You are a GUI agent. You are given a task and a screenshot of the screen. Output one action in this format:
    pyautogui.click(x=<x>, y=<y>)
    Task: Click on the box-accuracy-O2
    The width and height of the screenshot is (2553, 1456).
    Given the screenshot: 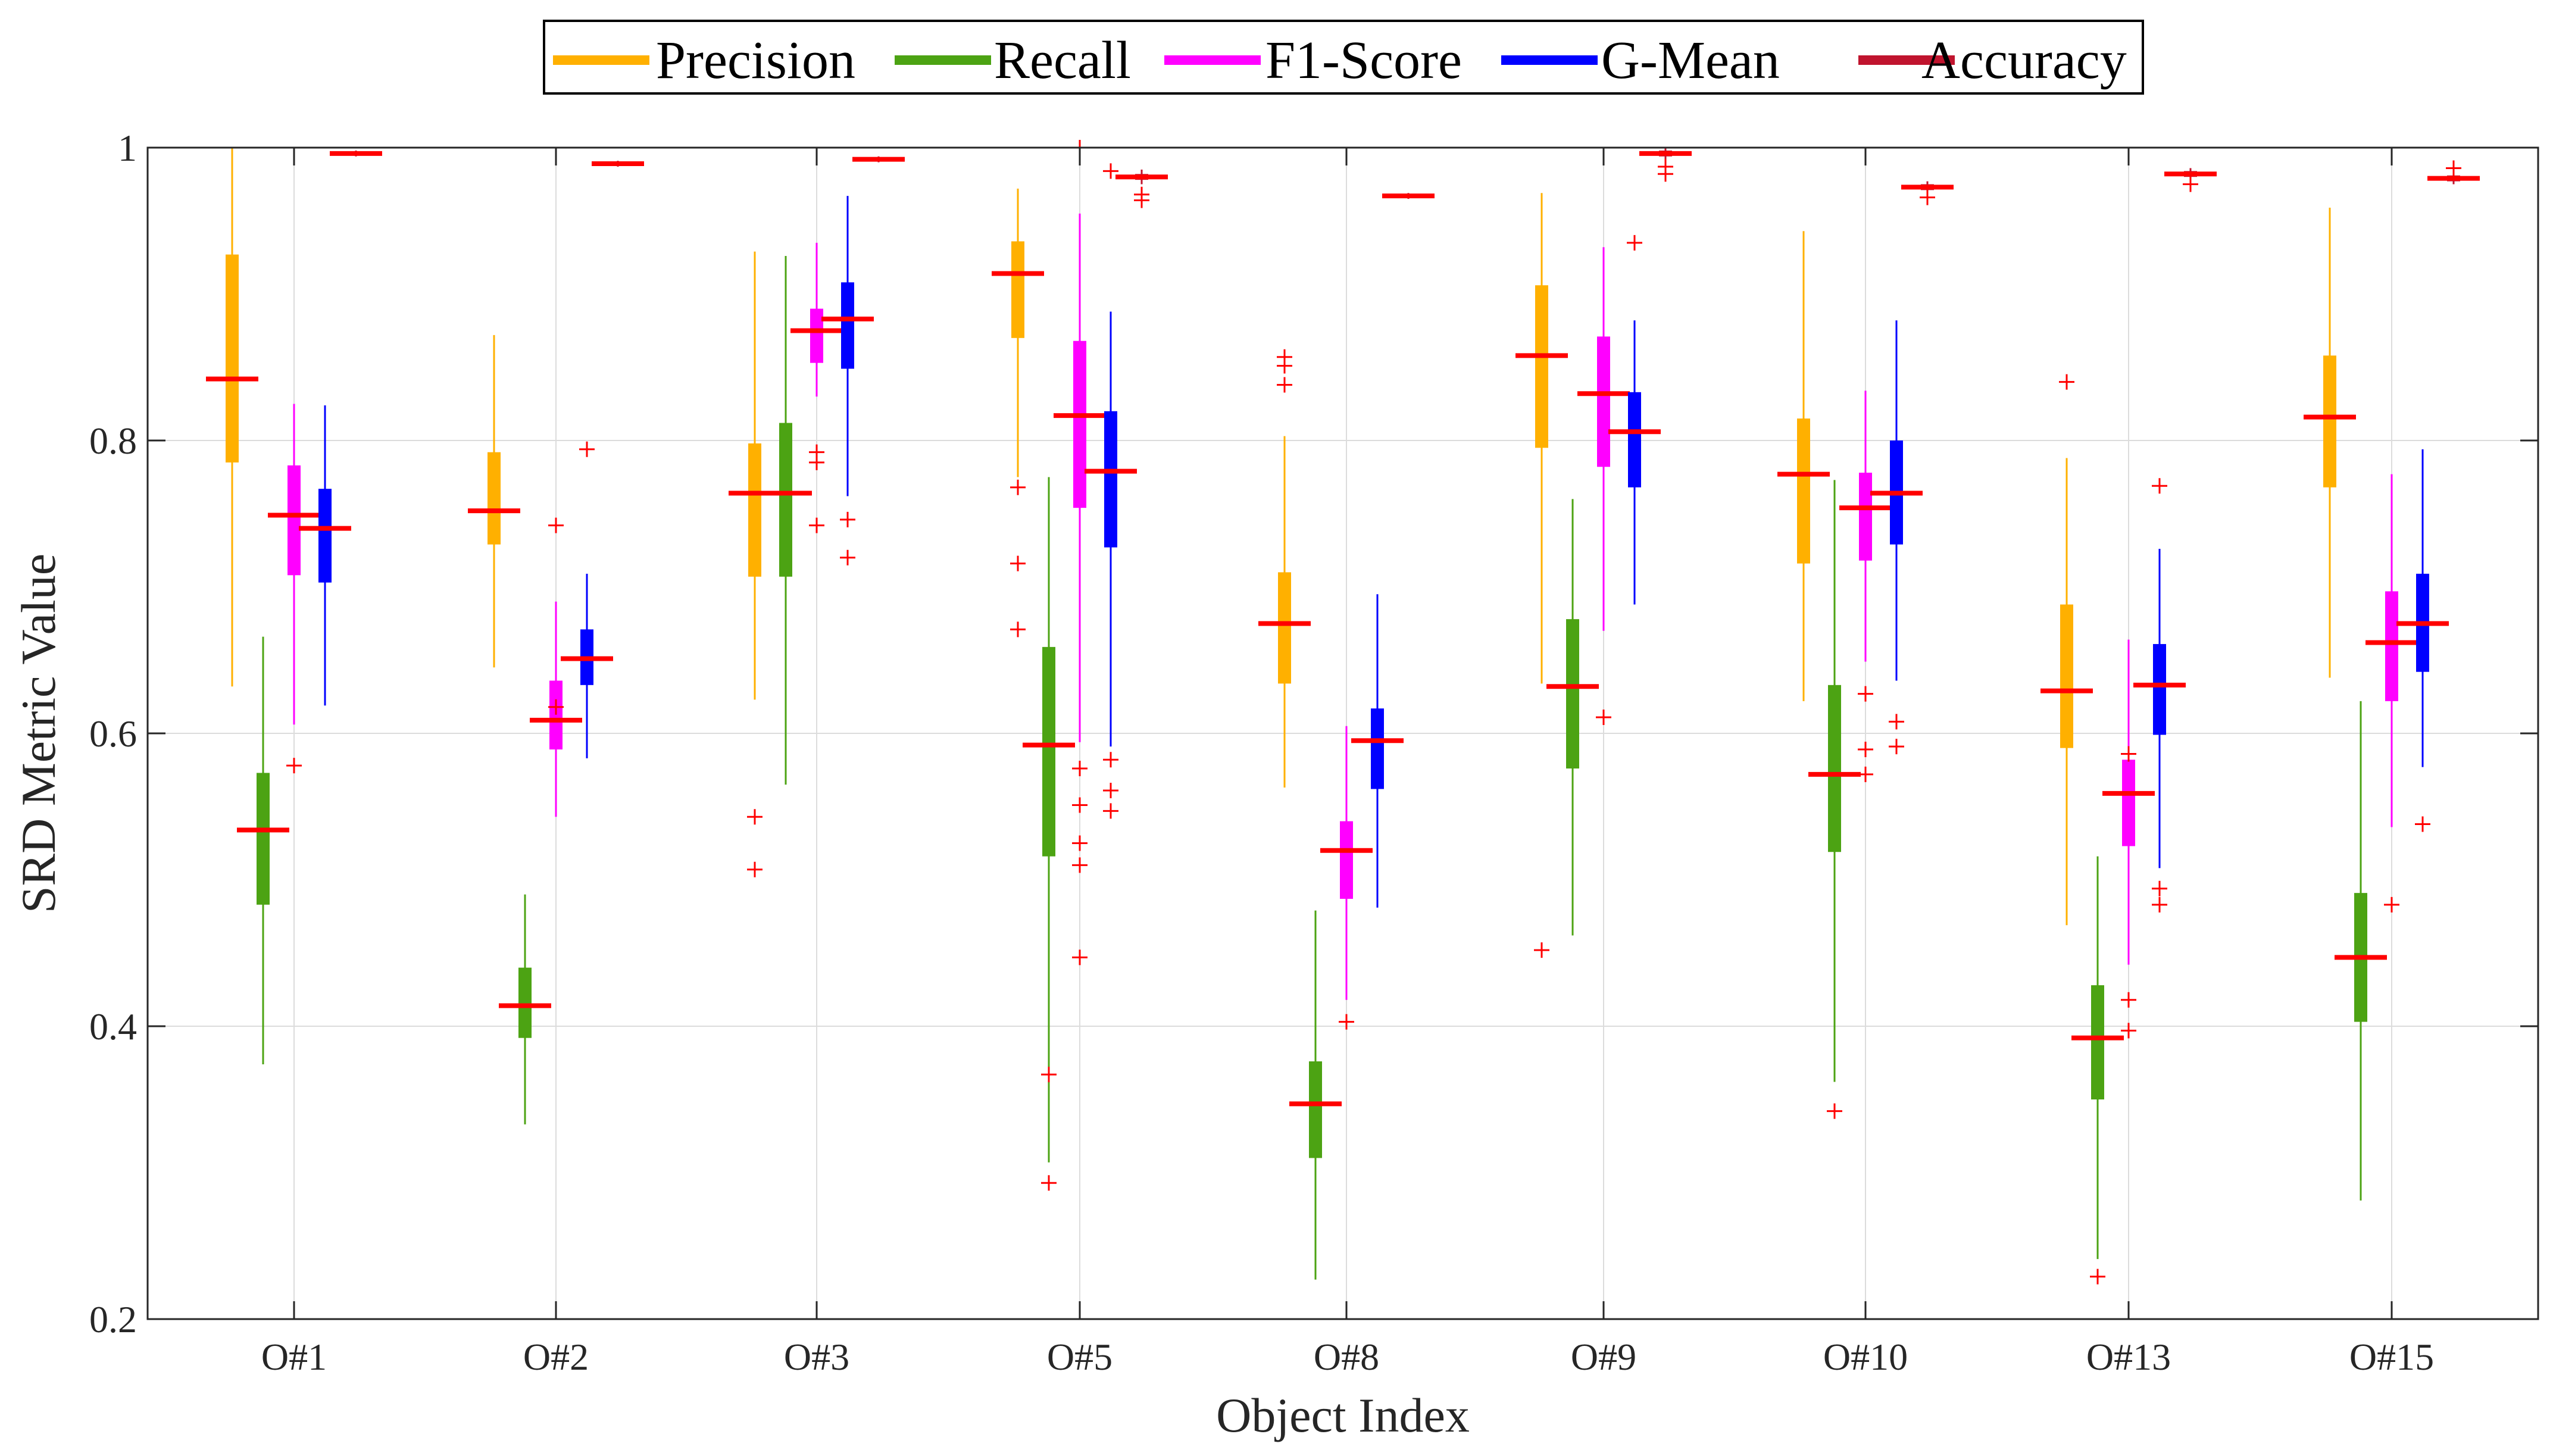 What is the action you would take?
    pyautogui.click(x=618, y=164)
    